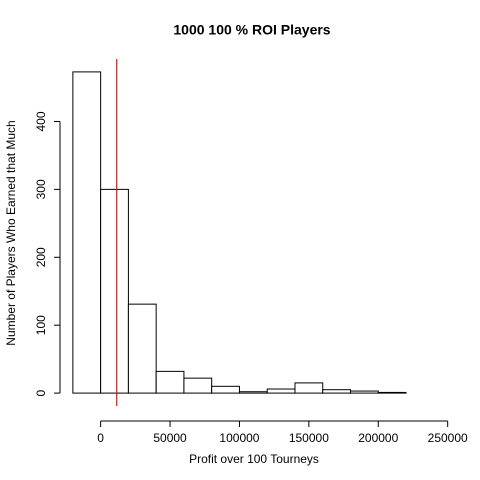 Image resolution: width=480 pixels, height=480 pixels. What do you see at coordinates (254, 459) in the screenshot?
I see `x-axis-label: Profit over 100 Tourneys` at bounding box center [254, 459].